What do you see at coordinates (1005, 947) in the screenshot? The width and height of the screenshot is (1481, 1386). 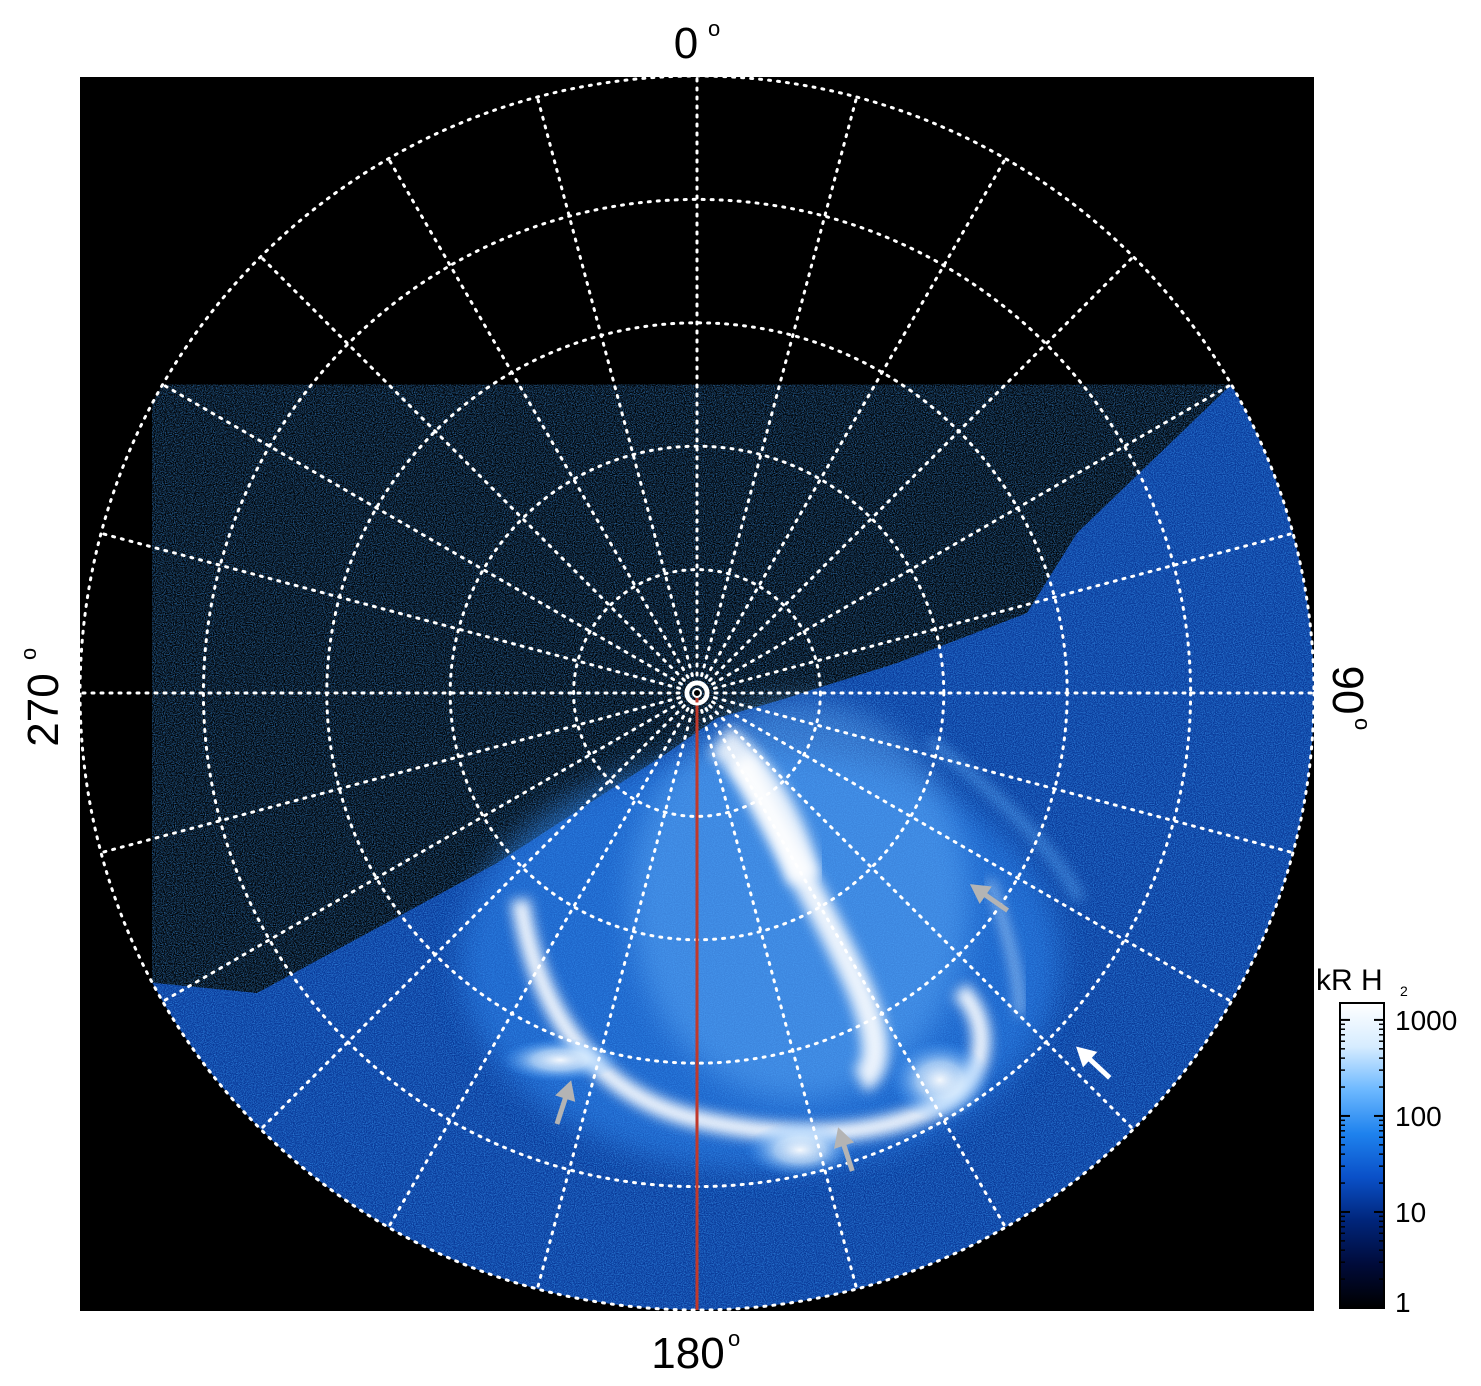 I see `outer-emission-strand` at bounding box center [1005, 947].